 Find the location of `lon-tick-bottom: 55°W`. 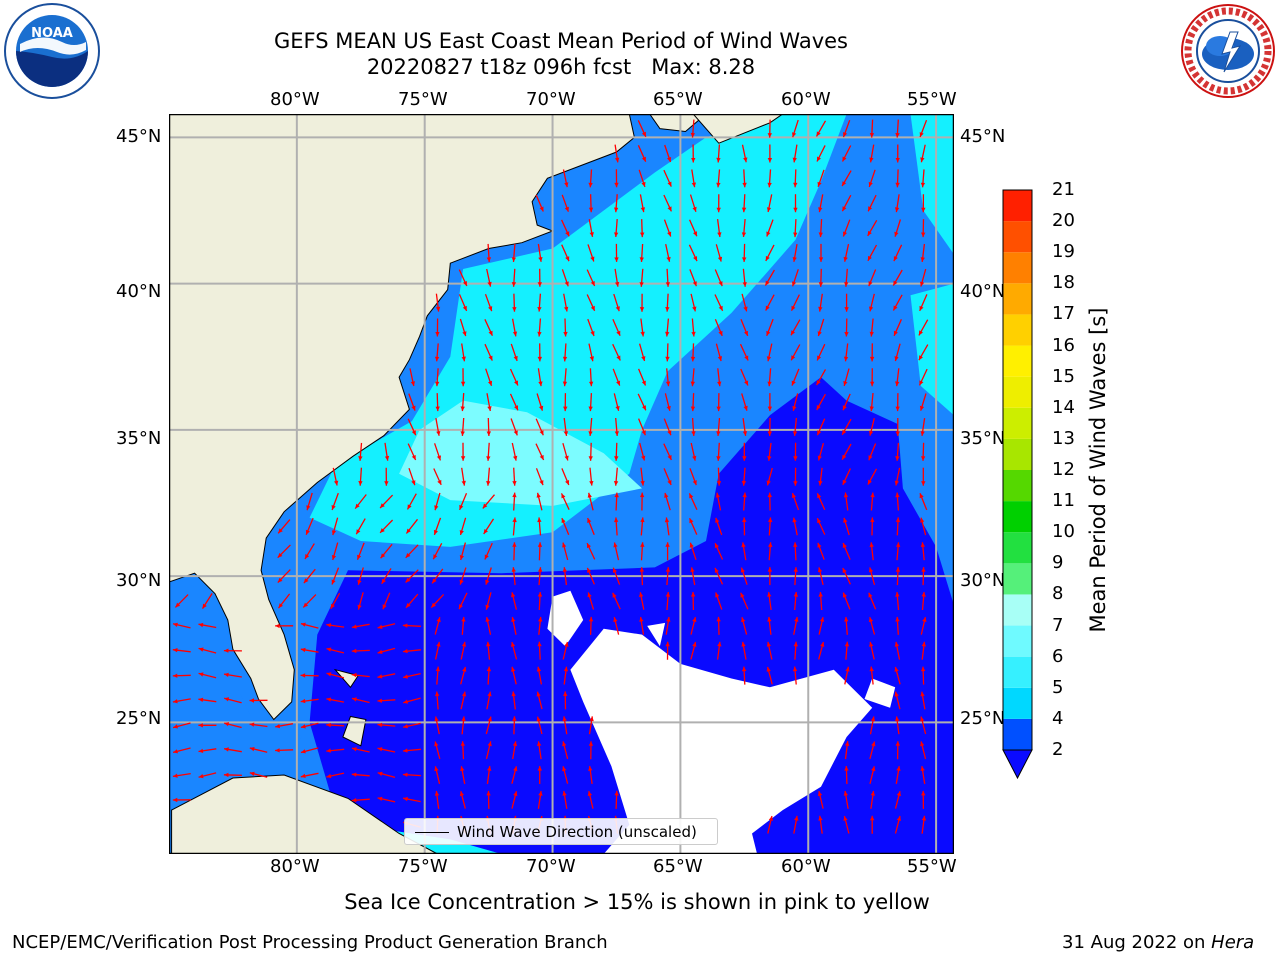

lon-tick-bottom: 55°W is located at coordinates (932, 866).